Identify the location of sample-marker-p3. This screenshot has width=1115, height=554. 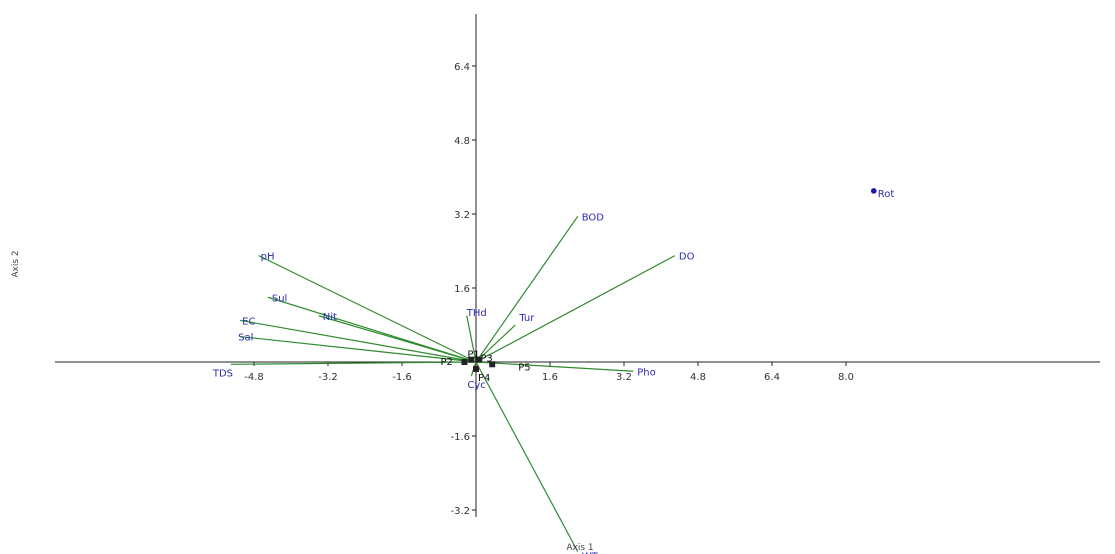
(478, 359).